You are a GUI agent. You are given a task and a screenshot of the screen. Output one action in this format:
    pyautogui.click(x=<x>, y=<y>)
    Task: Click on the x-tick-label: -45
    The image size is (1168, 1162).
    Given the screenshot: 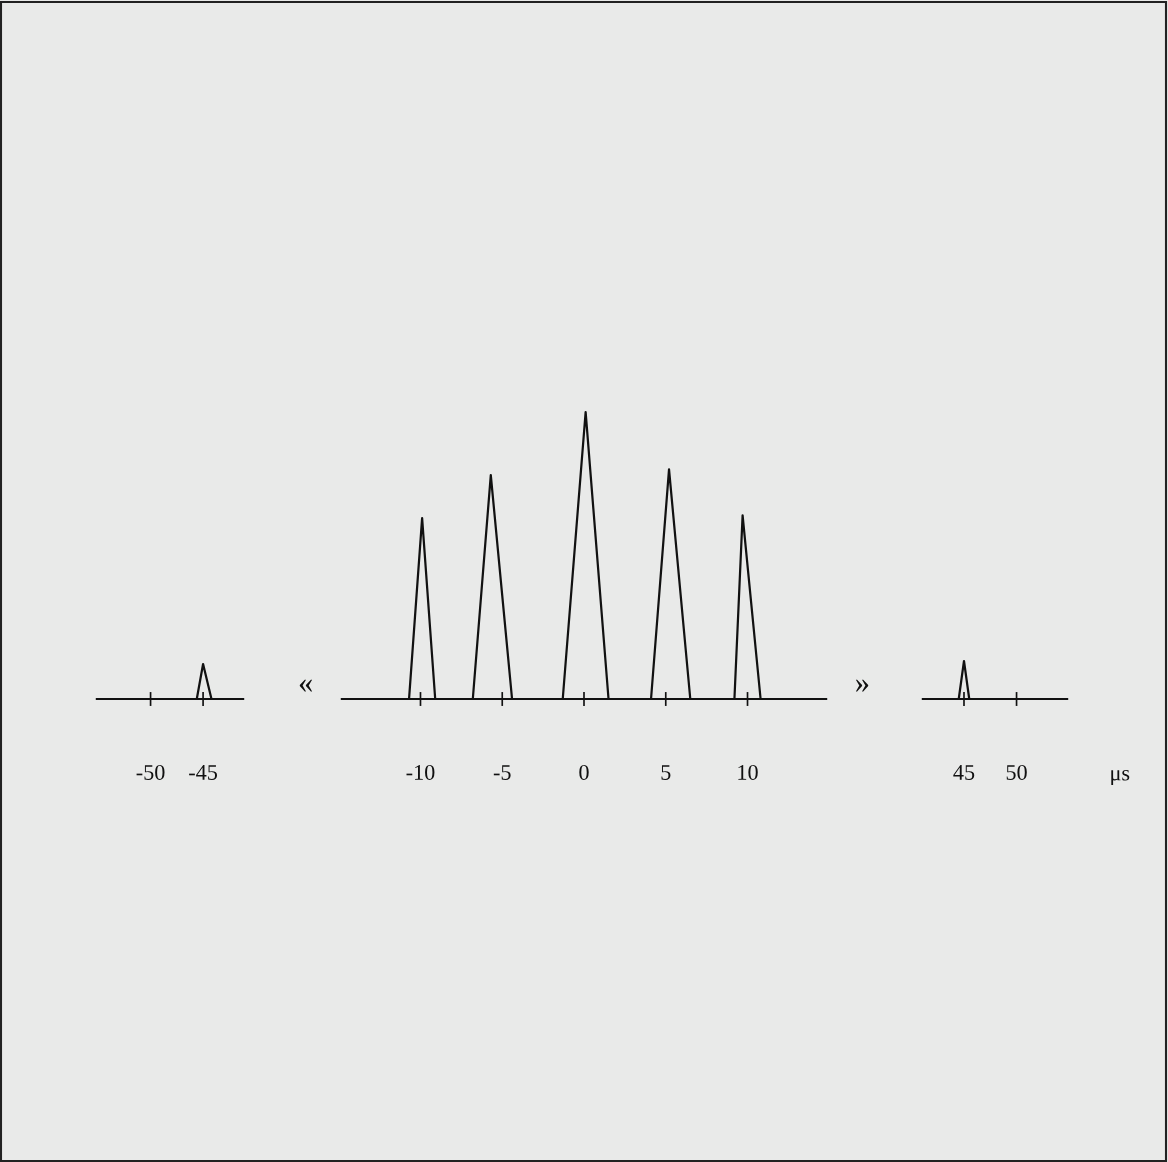 What is the action you would take?
    pyautogui.click(x=203, y=772)
    